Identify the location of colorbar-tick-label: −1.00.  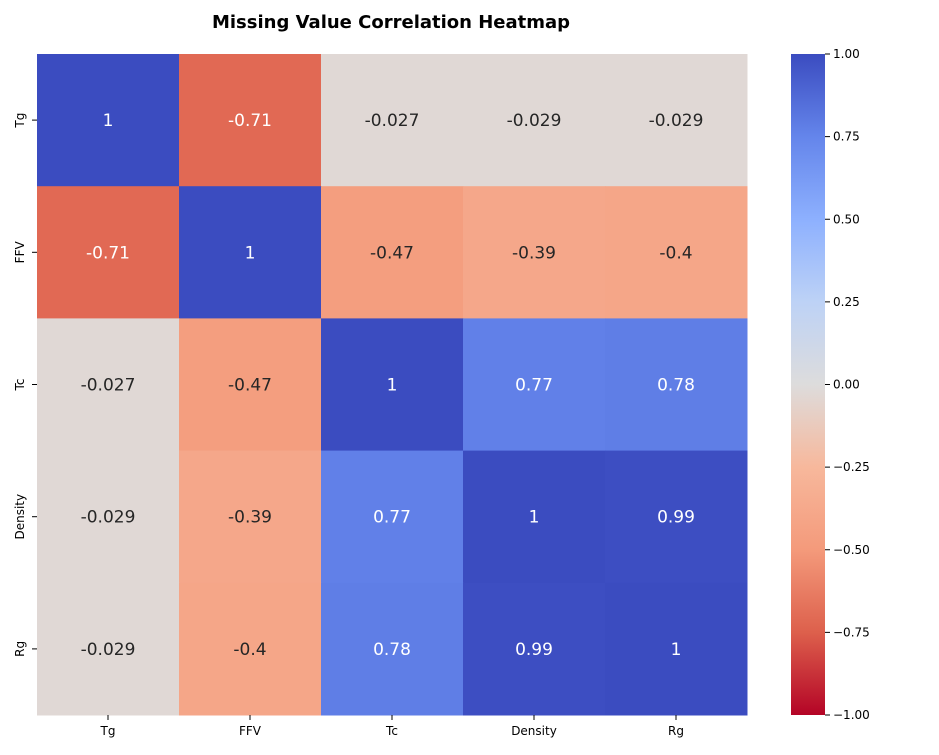
(851, 715).